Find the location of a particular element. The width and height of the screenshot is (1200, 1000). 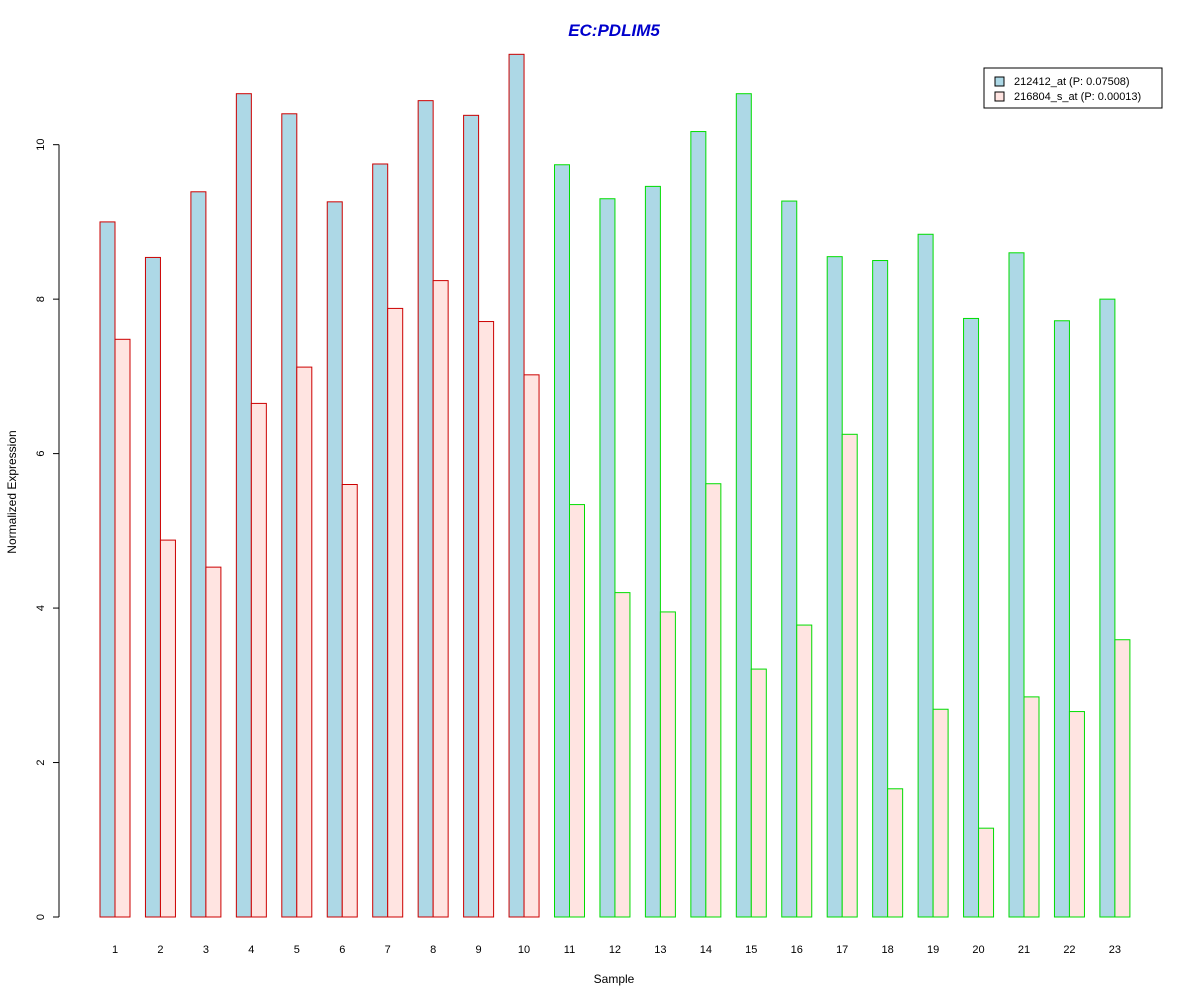

x-tick-label: 17 is located at coordinates (842, 950).